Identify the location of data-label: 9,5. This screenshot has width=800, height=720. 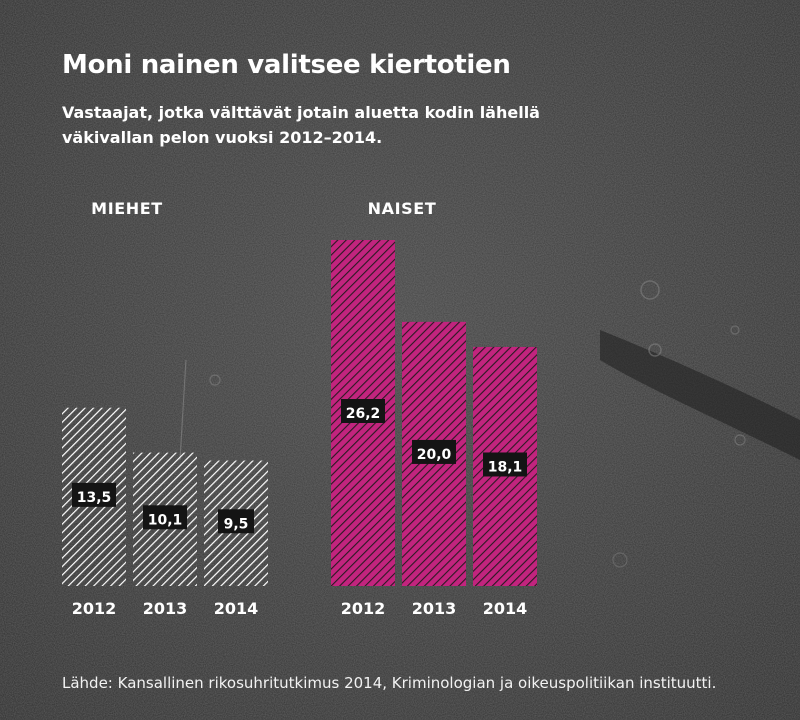
(236, 524).